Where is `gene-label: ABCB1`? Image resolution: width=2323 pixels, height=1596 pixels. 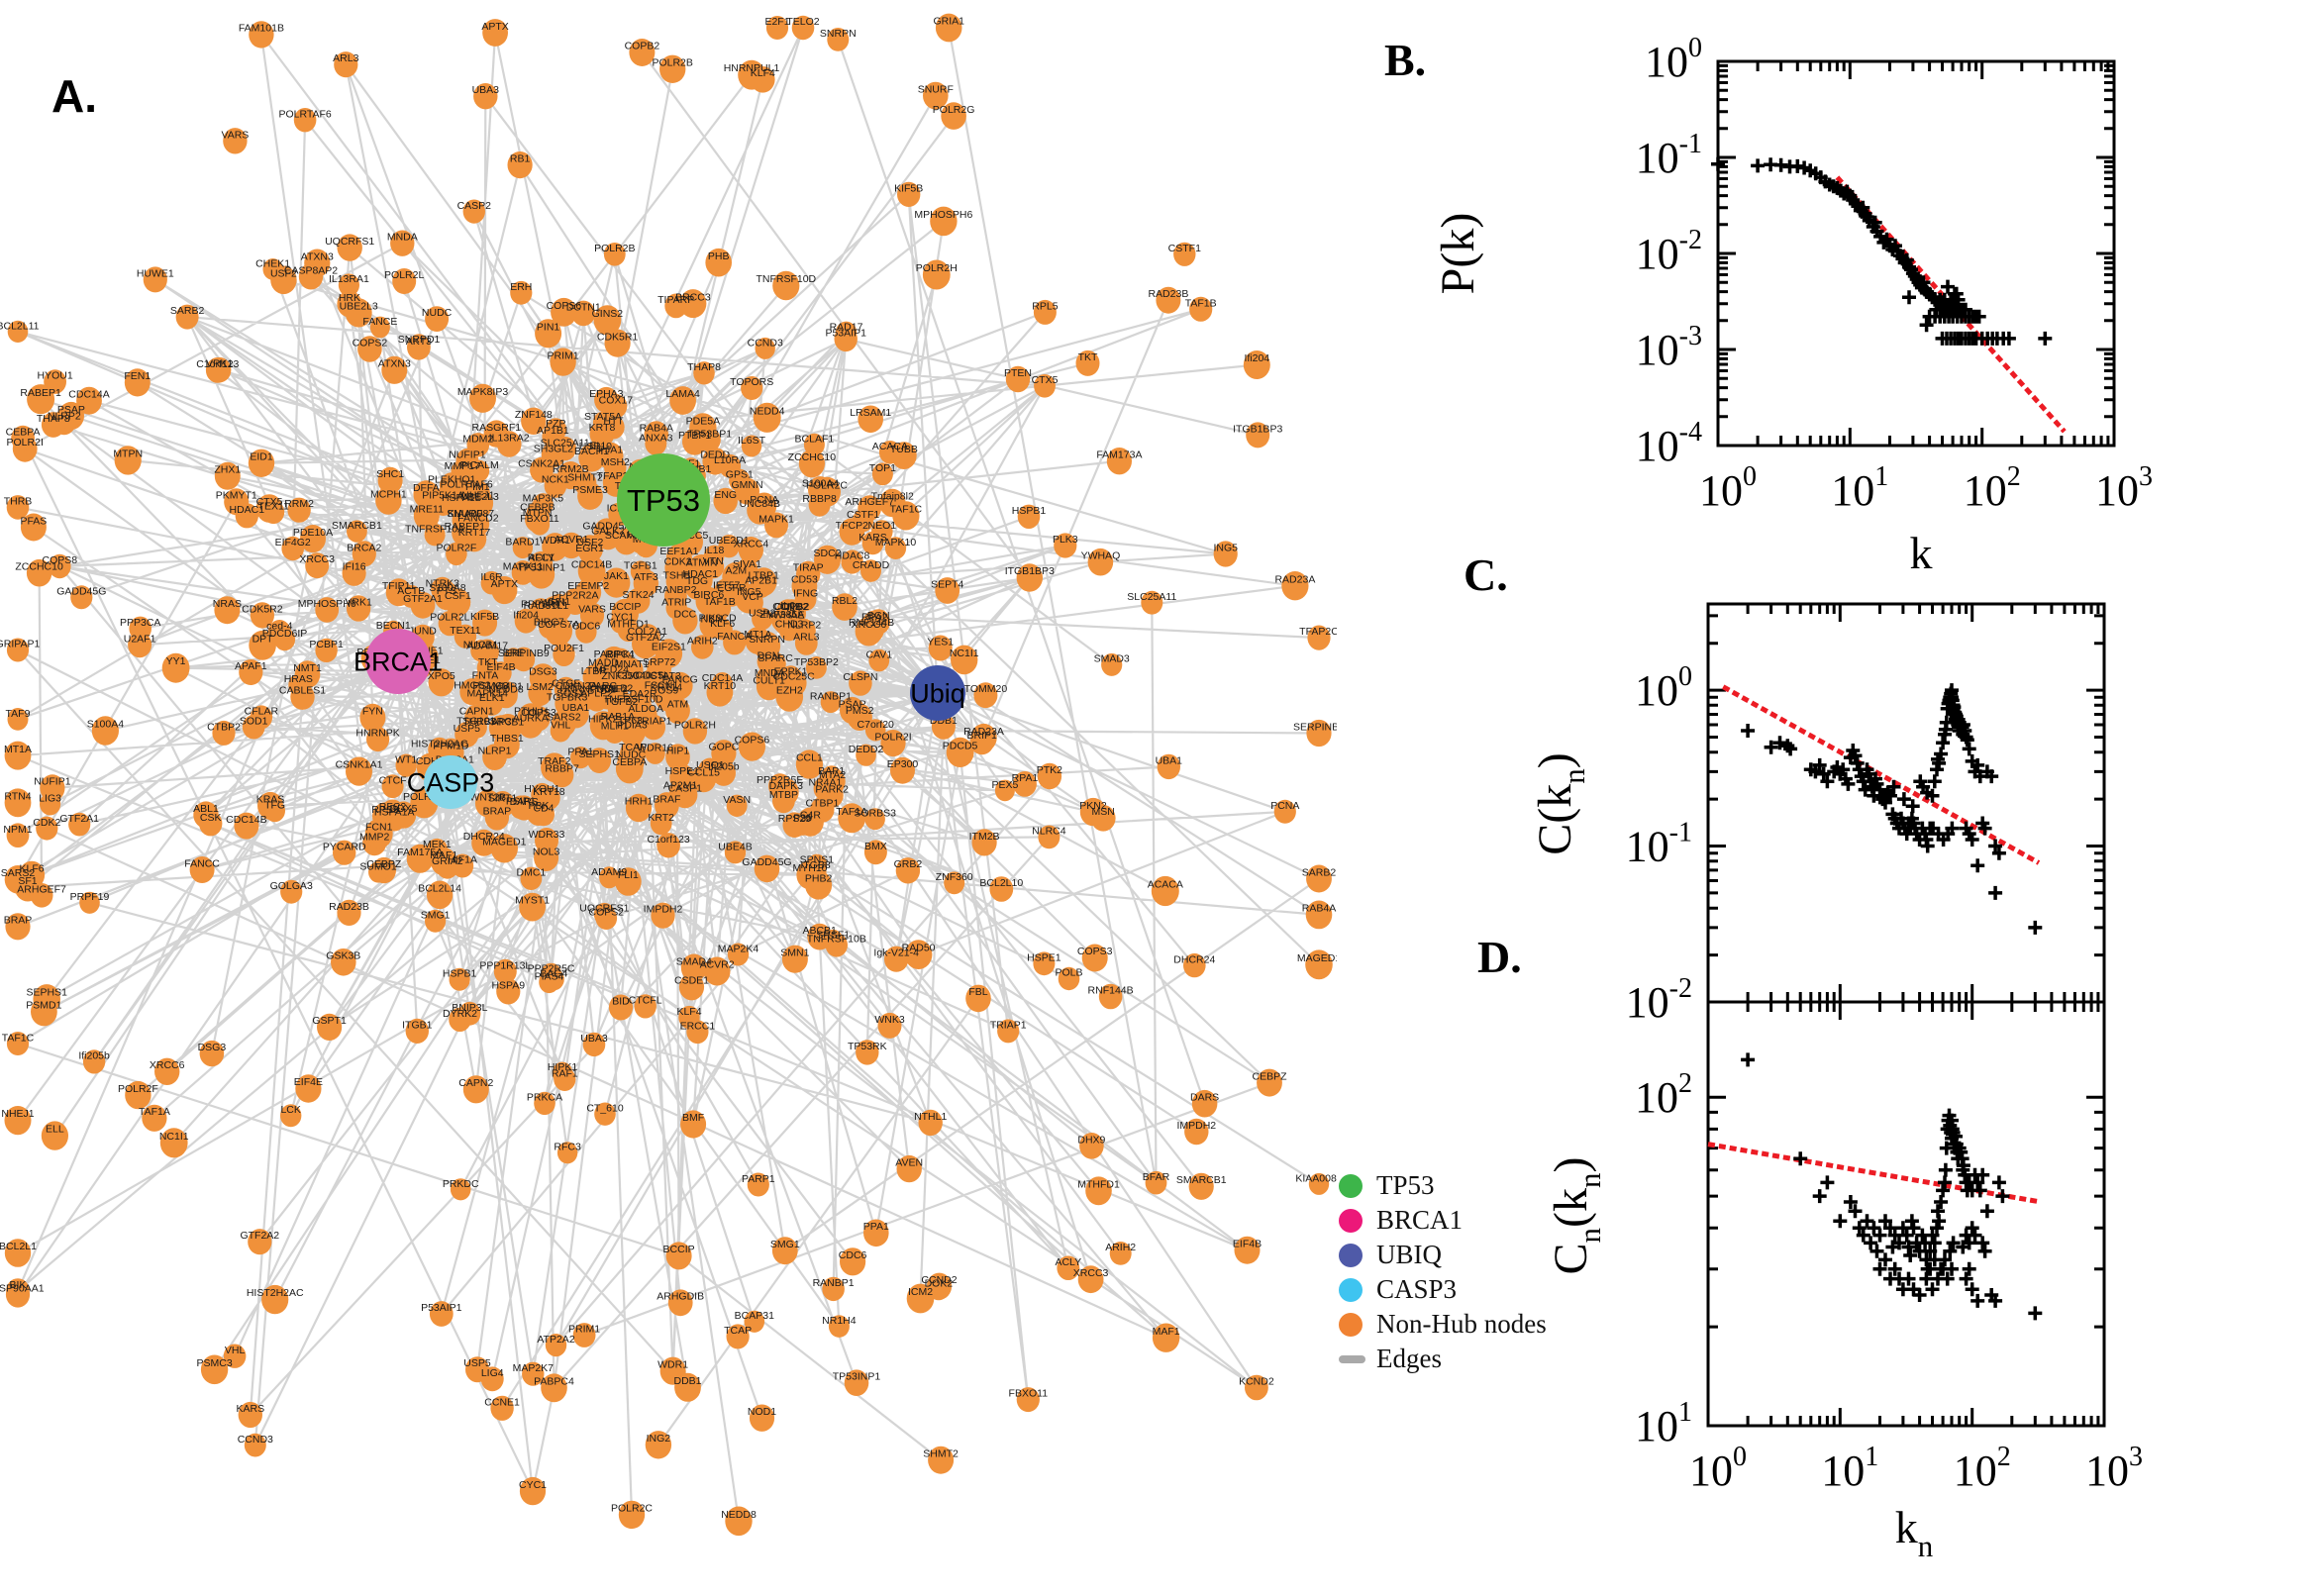
gene-label: ABCB1 is located at coordinates (819, 931).